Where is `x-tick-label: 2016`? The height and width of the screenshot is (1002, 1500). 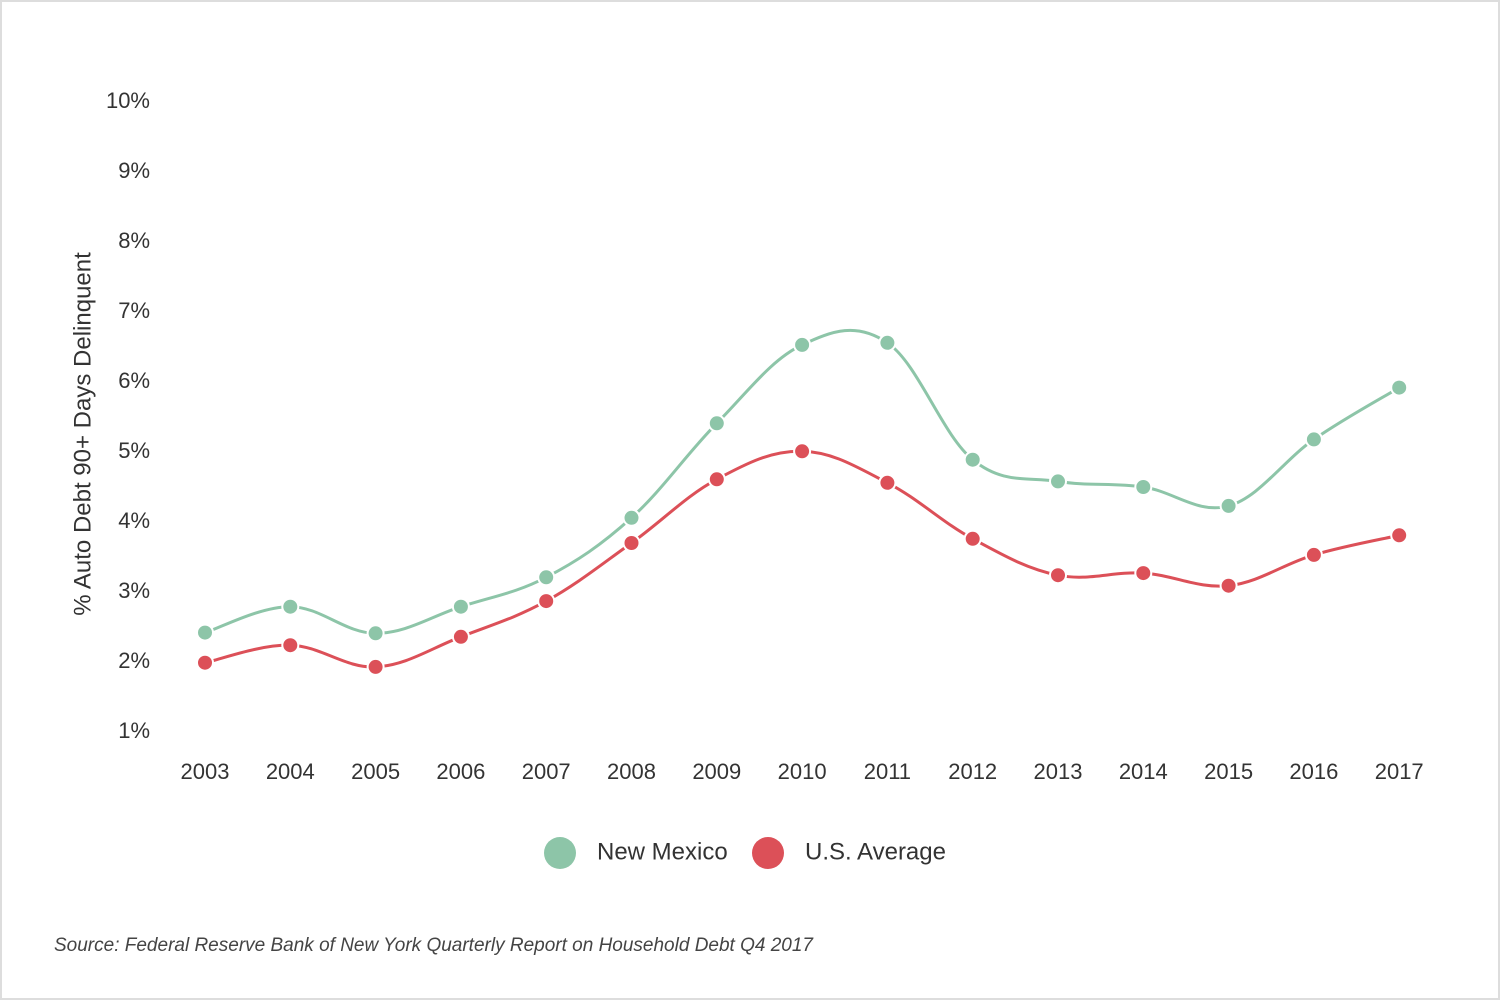 x-tick-label: 2016 is located at coordinates (1313, 771).